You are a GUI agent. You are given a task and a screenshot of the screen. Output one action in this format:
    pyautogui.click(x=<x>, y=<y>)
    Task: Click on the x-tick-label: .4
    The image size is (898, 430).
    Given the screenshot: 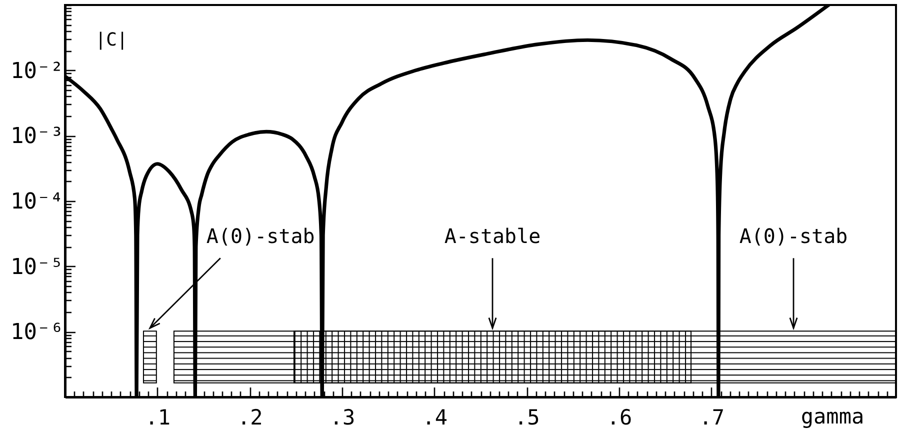 What is the action you would take?
    pyautogui.click(x=435, y=418)
    